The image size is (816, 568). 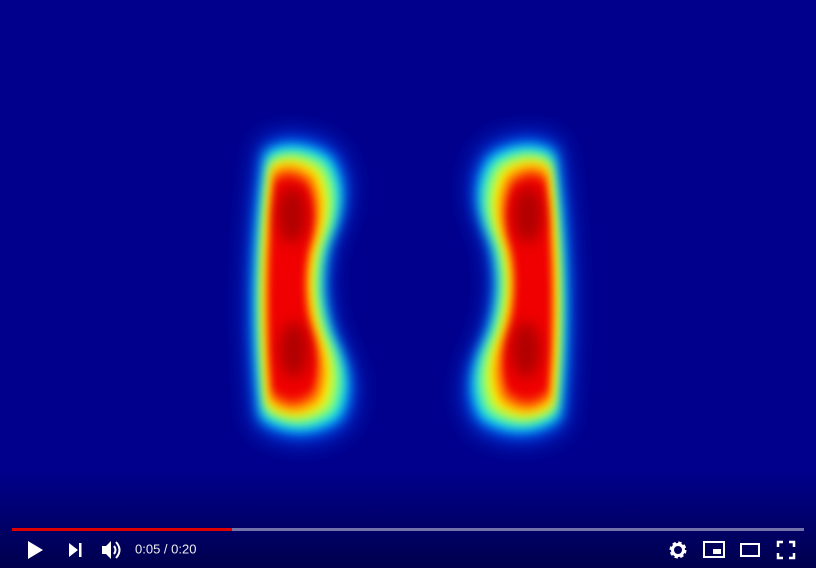 What do you see at coordinates (750, 550) in the screenshot?
I see `theater-button` at bounding box center [750, 550].